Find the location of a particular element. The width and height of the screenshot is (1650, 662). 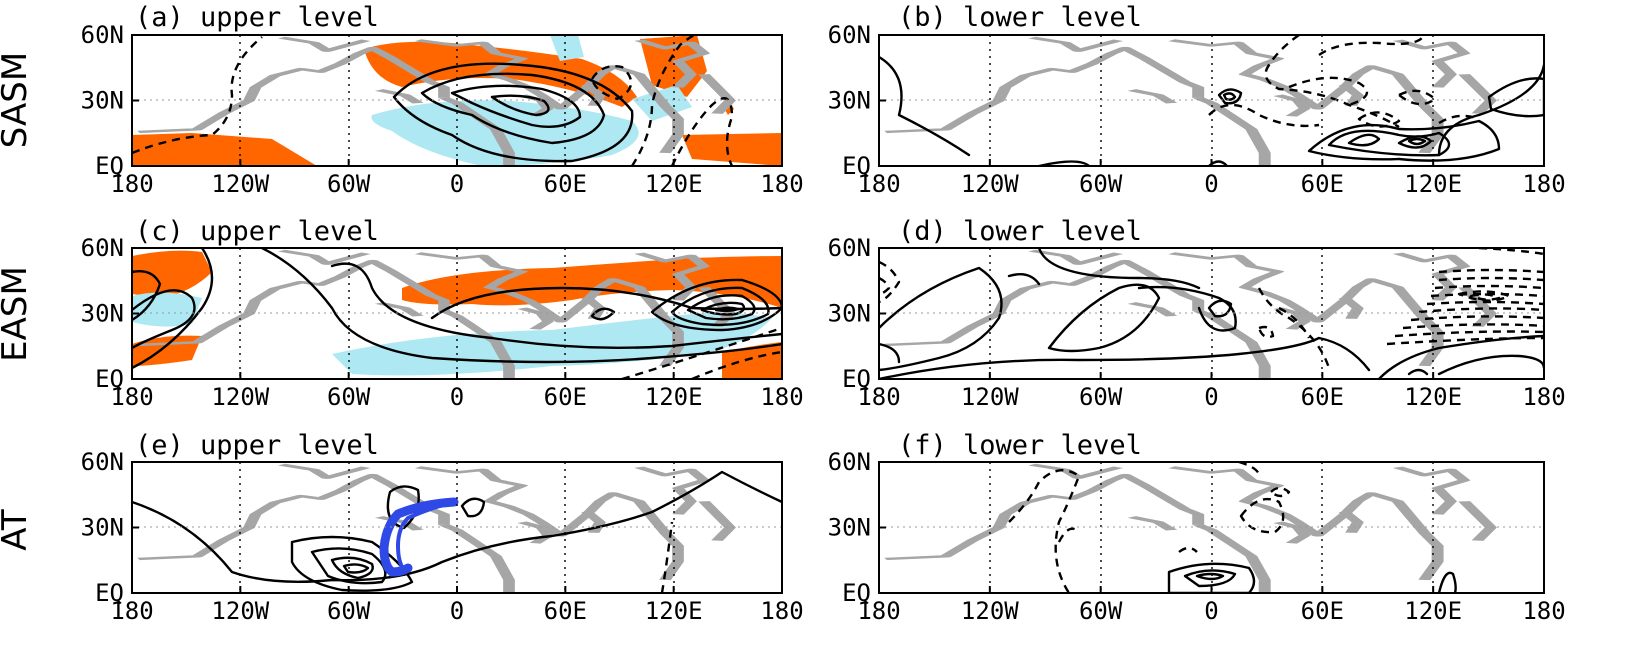

panel-title-d: (d) lower level is located at coordinates (1020, 231).